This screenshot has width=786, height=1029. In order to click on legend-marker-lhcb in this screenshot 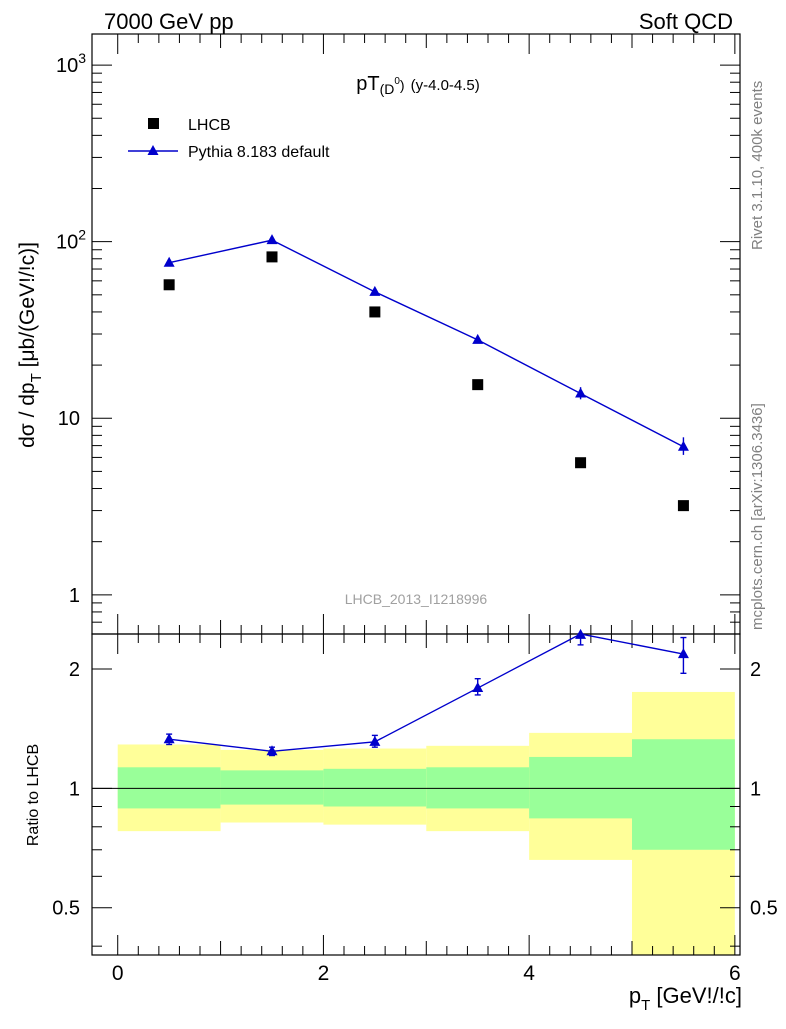, I will do `click(153, 123)`.